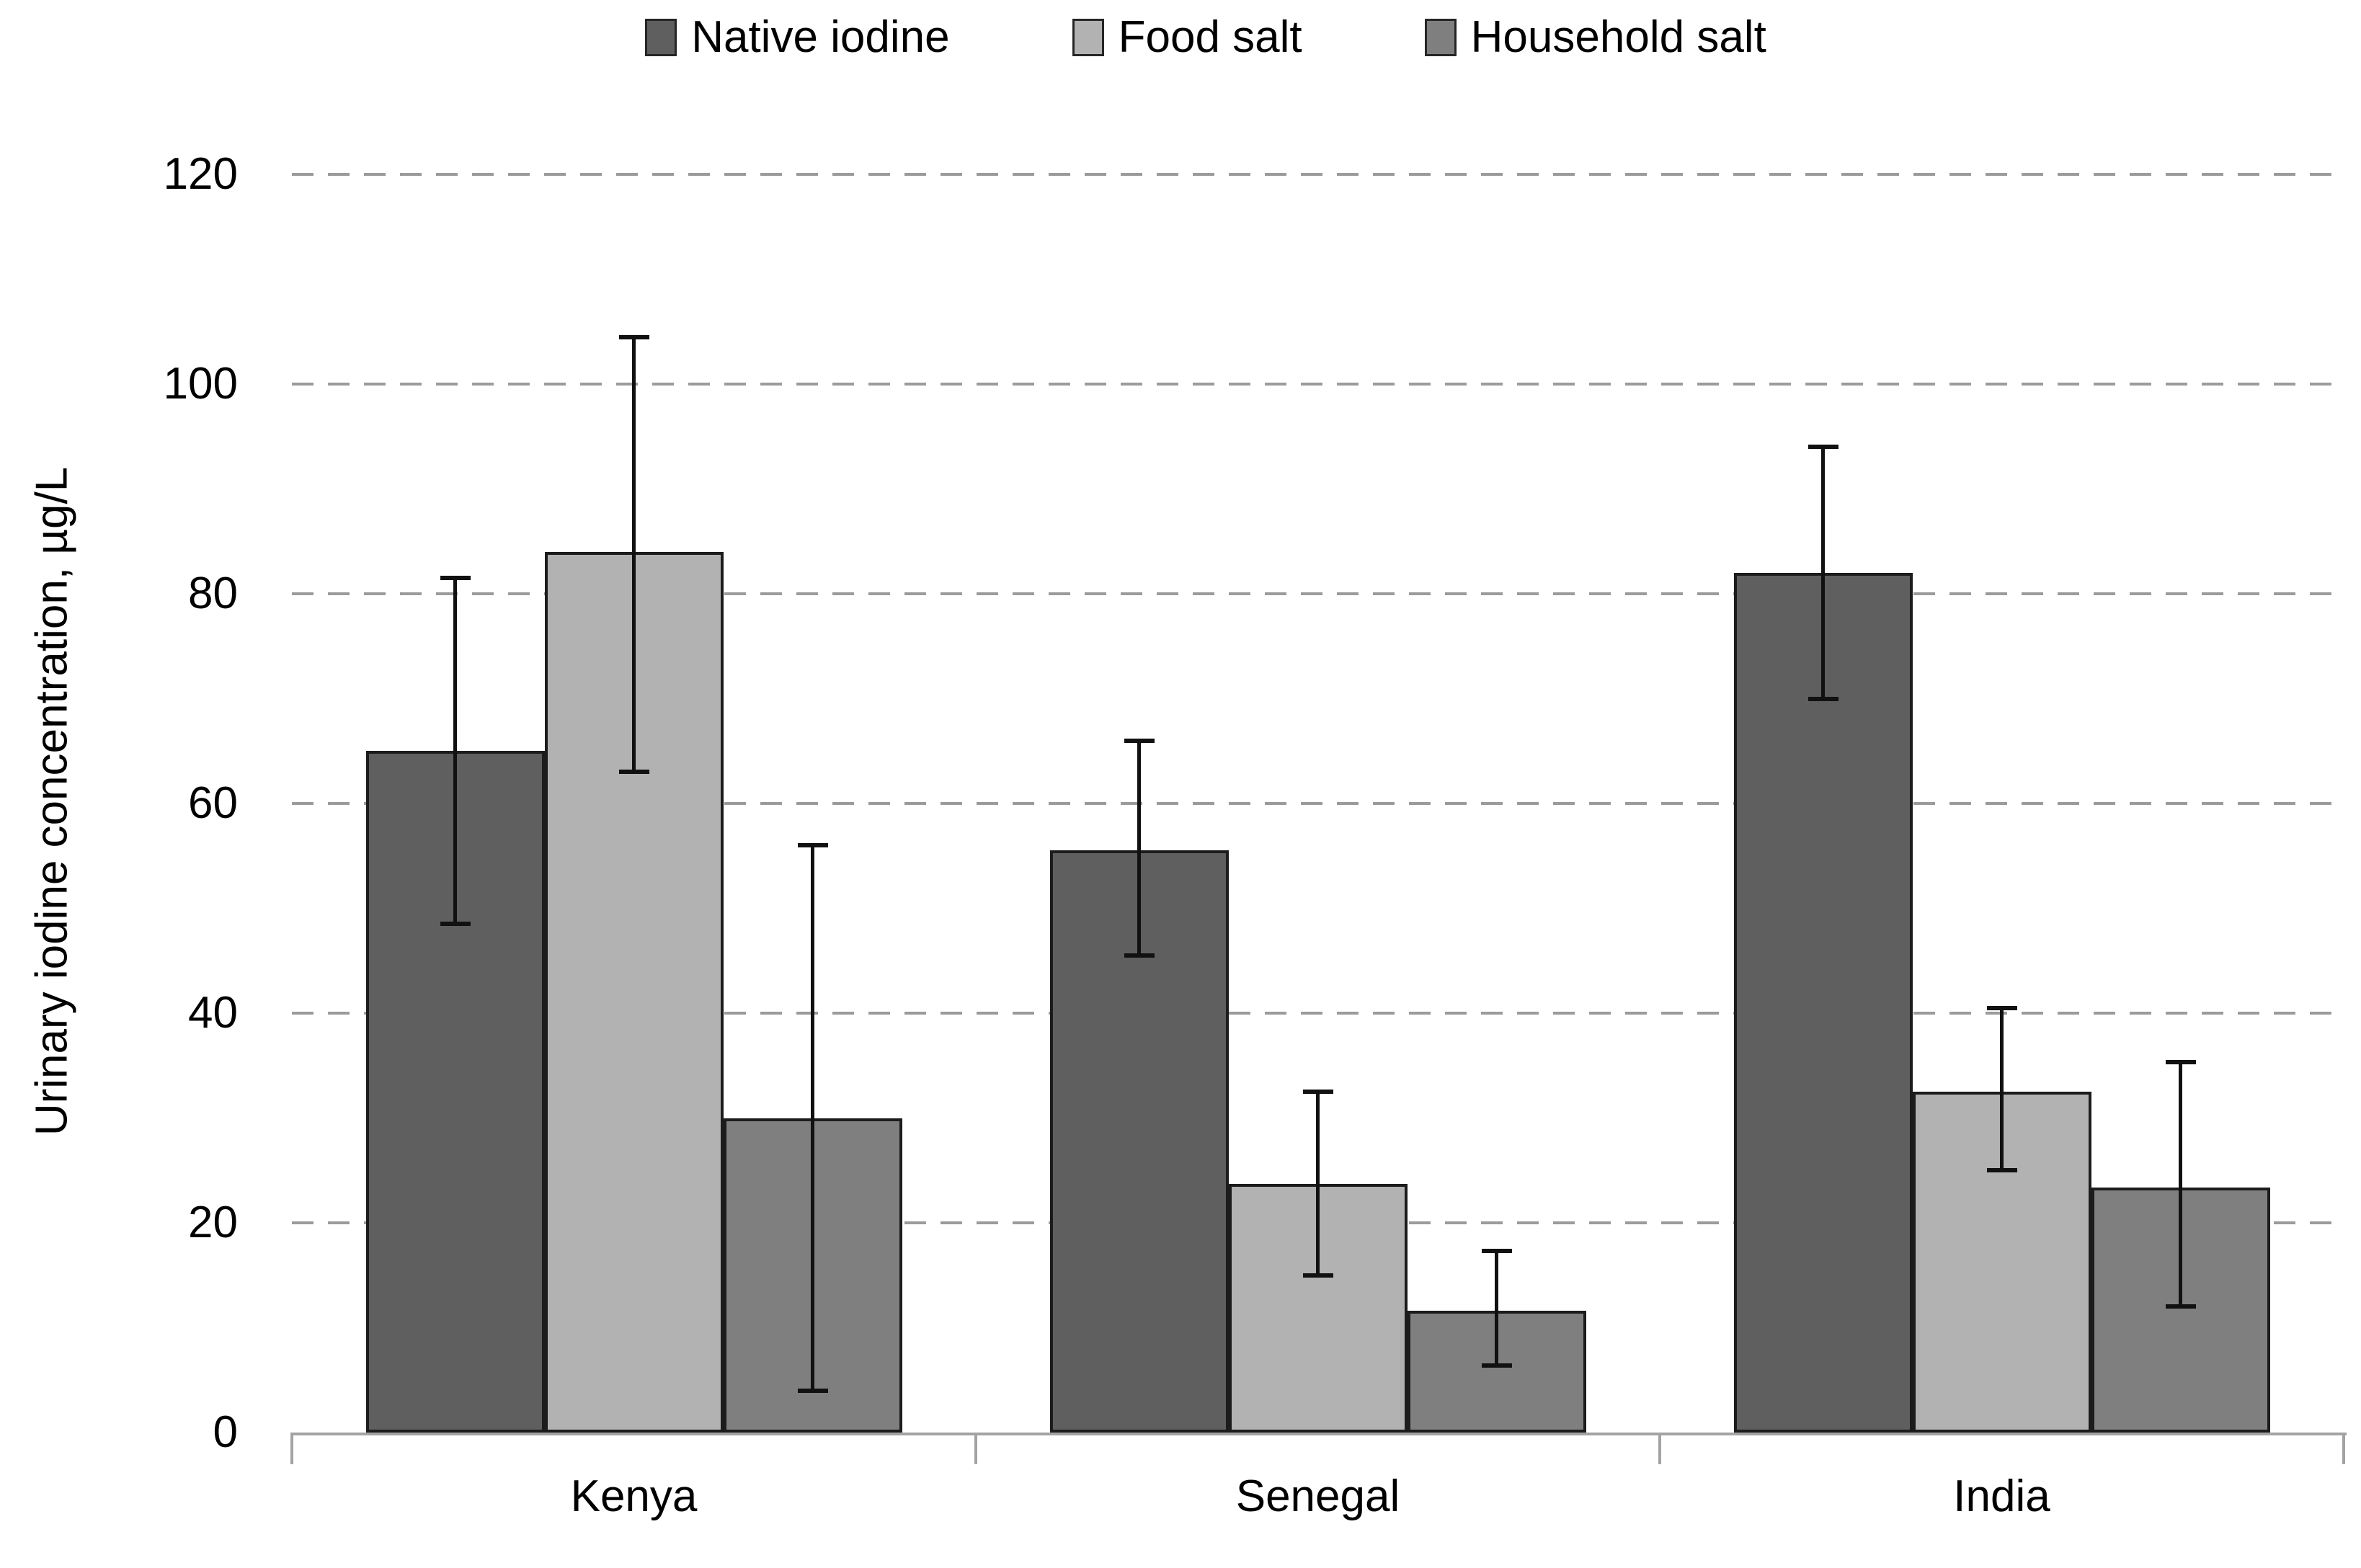 This screenshot has height=1568, width=2361. I want to click on error-bar-native-iodine-india, so click(1823, 573).